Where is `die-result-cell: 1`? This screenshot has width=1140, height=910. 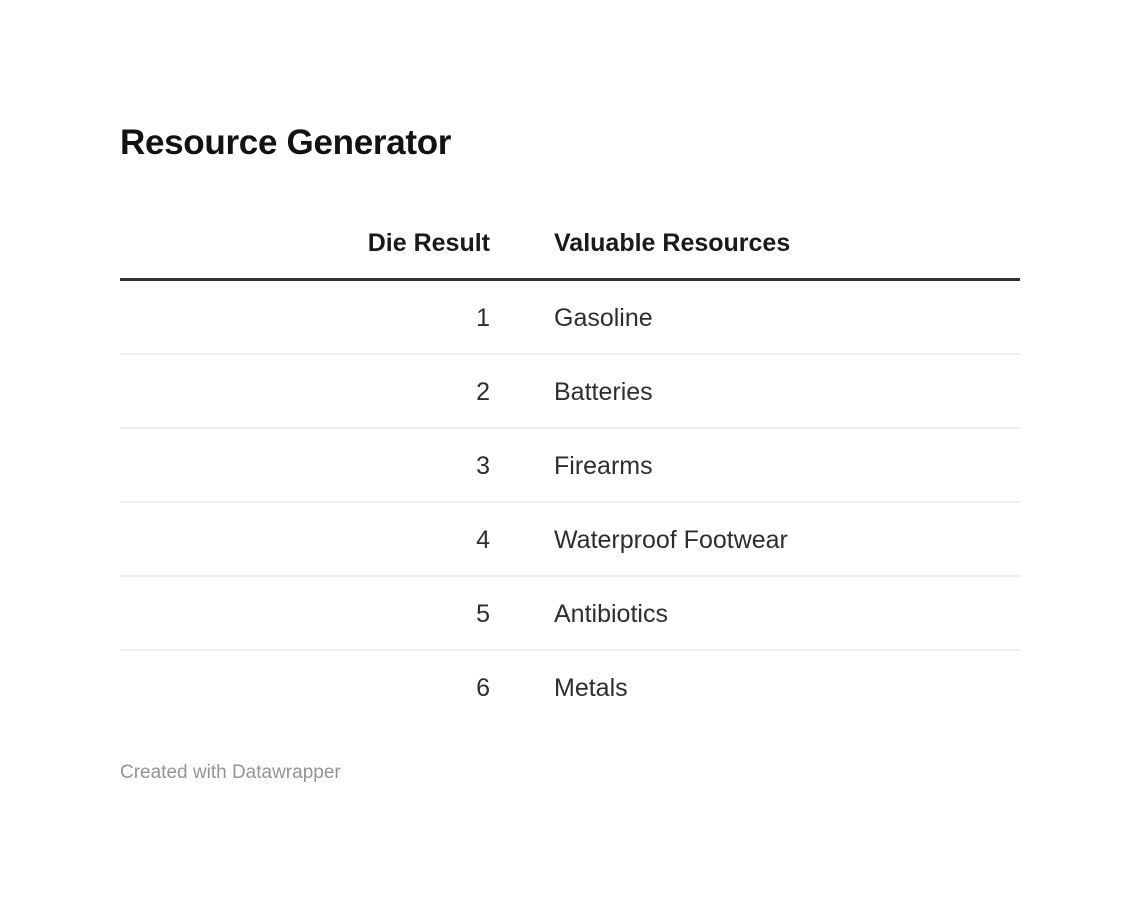 die-result-cell: 1 is located at coordinates (305, 317).